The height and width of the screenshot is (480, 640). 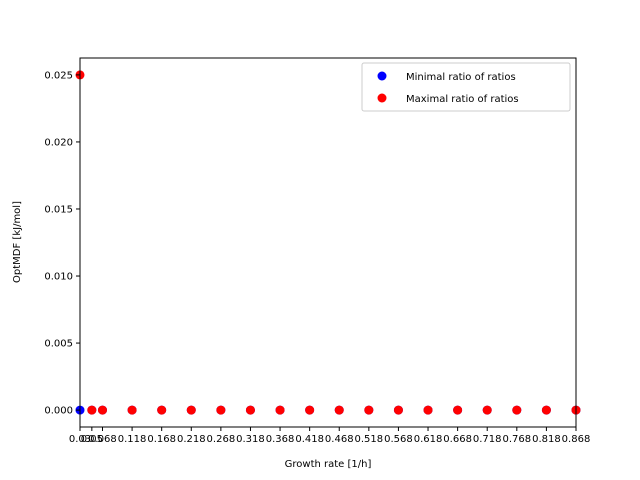 What do you see at coordinates (398, 439) in the screenshot?
I see `x-tick-label: 0.568` at bounding box center [398, 439].